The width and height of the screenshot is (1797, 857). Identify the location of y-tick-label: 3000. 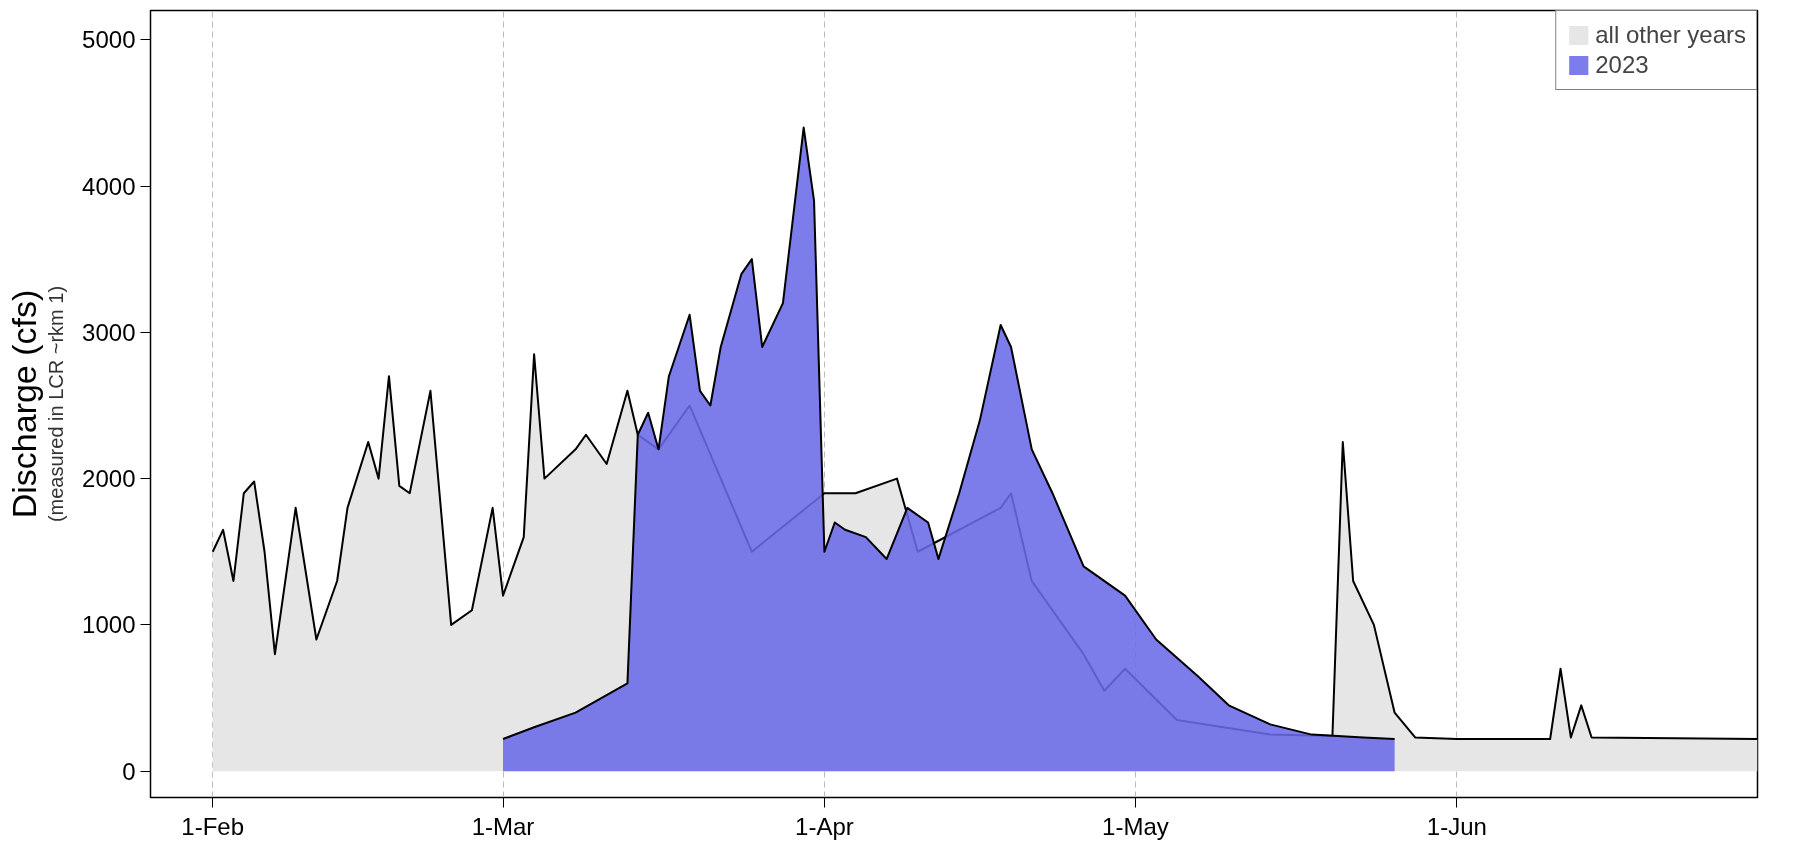
(109, 332).